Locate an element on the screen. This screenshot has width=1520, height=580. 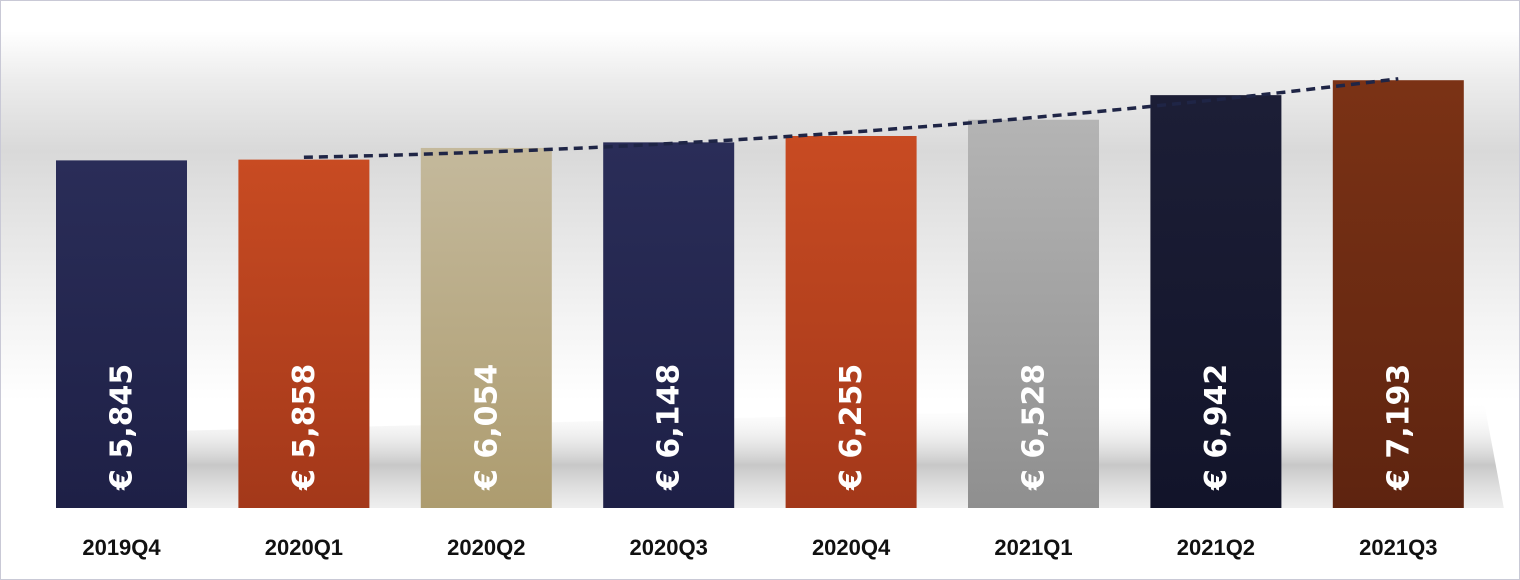
value-label-2020Q4: € 6,255 is located at coordinates (851, 427).